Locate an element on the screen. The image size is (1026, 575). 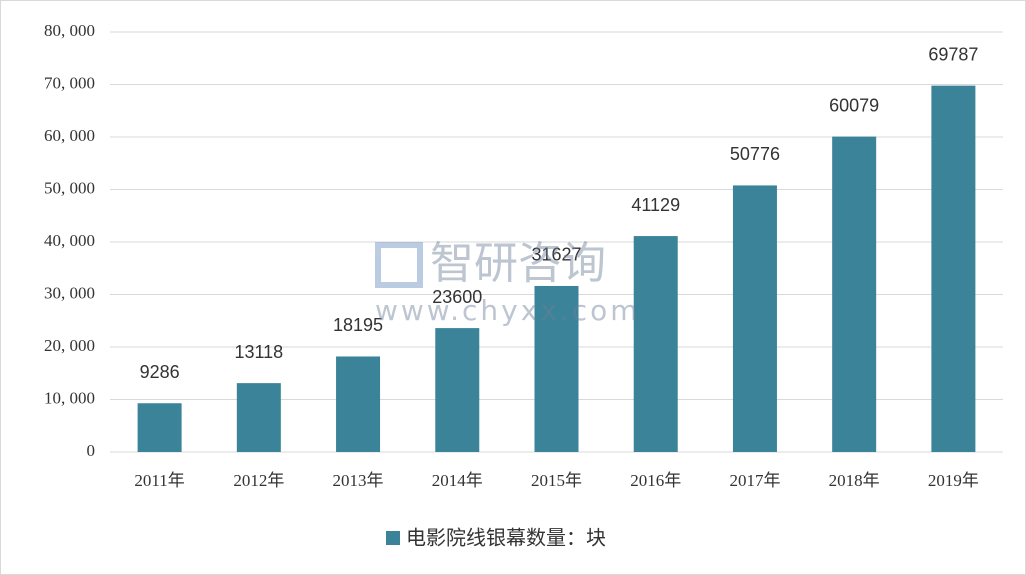
x-tick-label: 2014年 is located at coordinates (457, 480).